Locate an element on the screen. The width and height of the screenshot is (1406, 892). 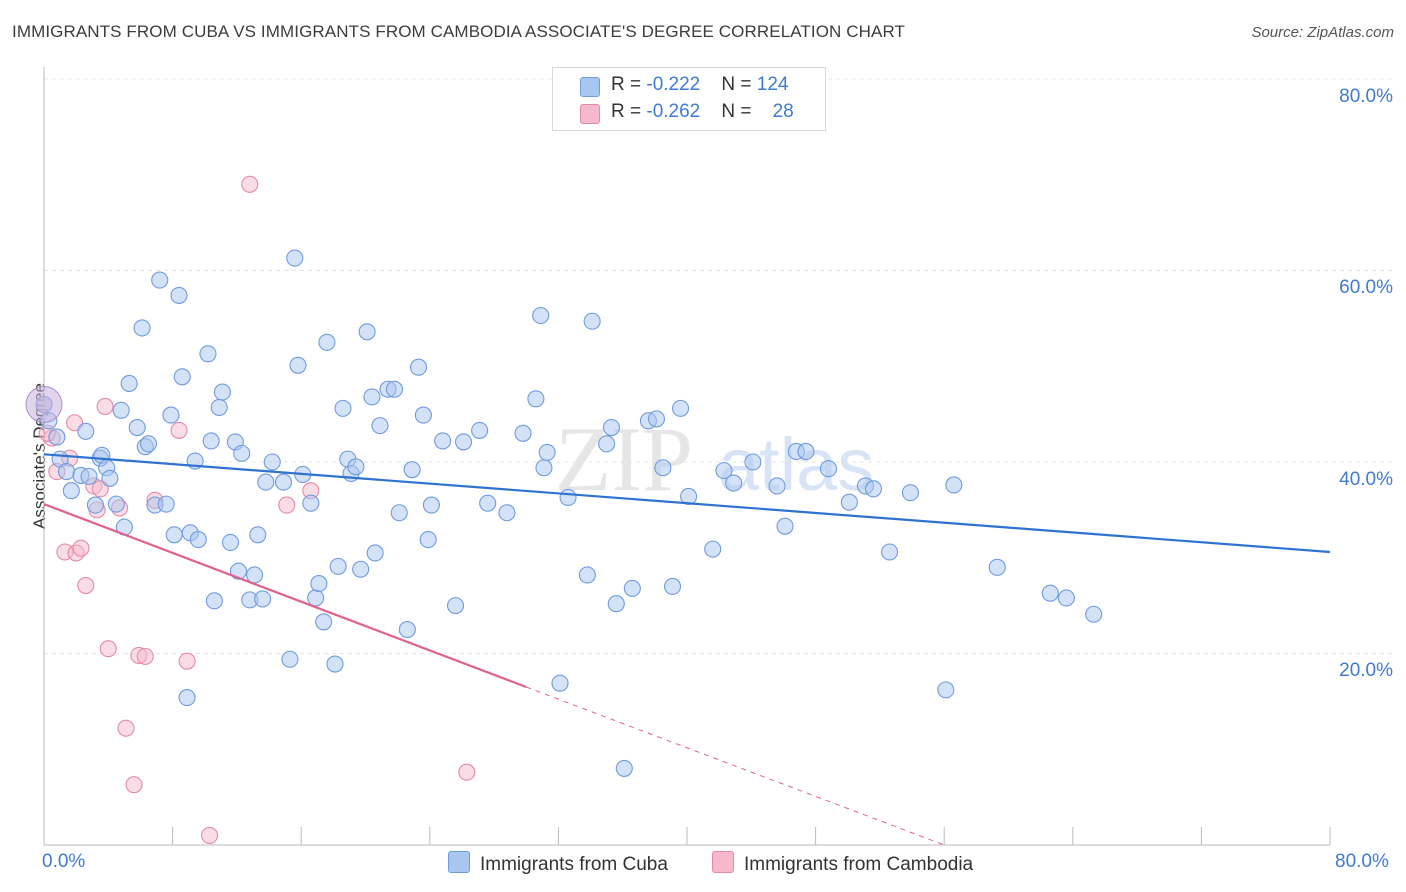
legend-n-label-cambodia: N = is located at coordinates (739, 111).